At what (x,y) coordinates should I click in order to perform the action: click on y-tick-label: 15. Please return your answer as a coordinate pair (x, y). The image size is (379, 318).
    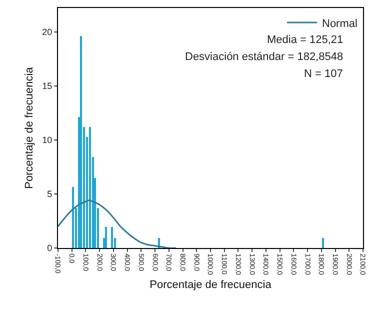
    Looking at the image, I should click on (47, 85).